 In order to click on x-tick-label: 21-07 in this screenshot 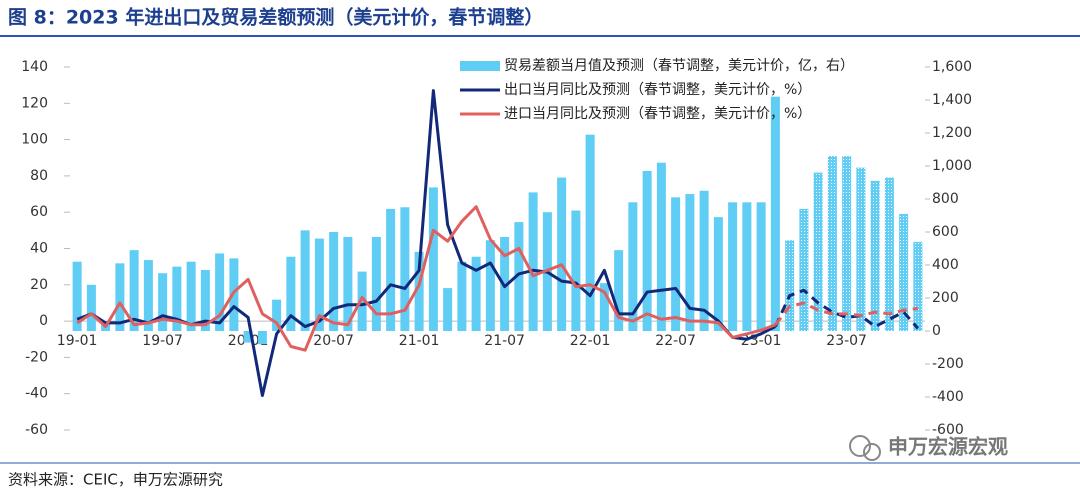, I will do `click(504, 341)`.